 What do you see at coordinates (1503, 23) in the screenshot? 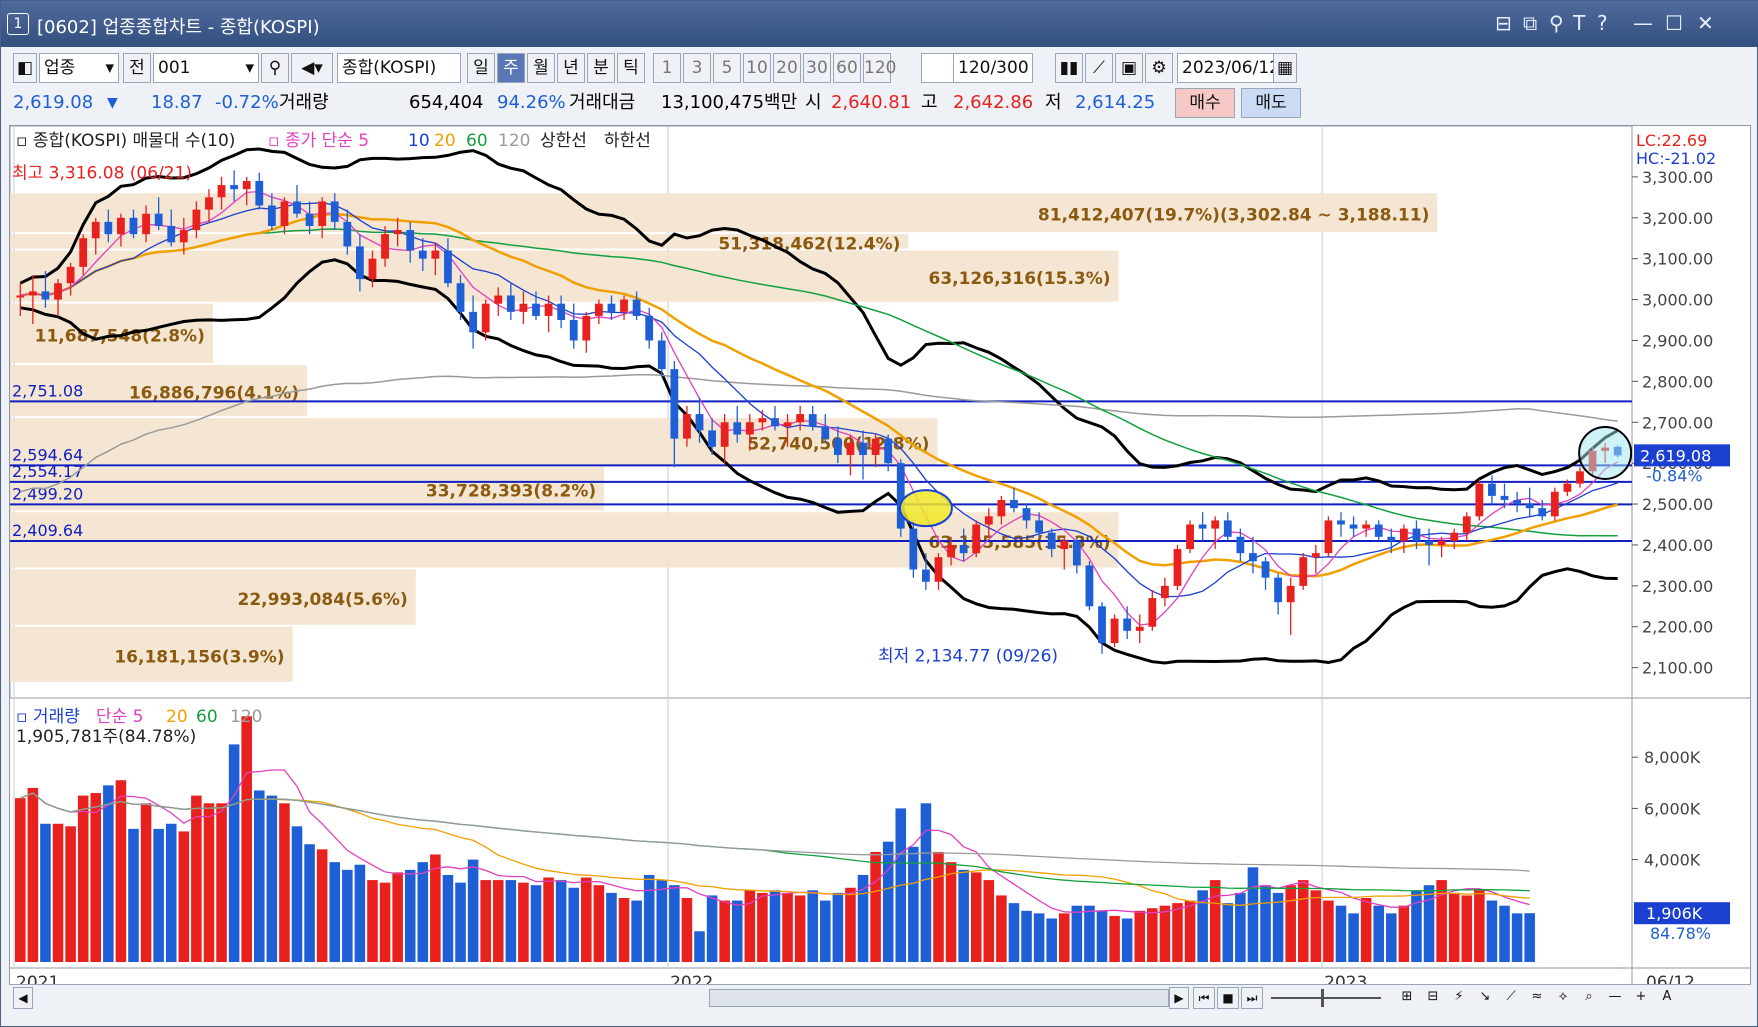
I see `title-button-0: ⊟` at bounding box center [1503, 23].